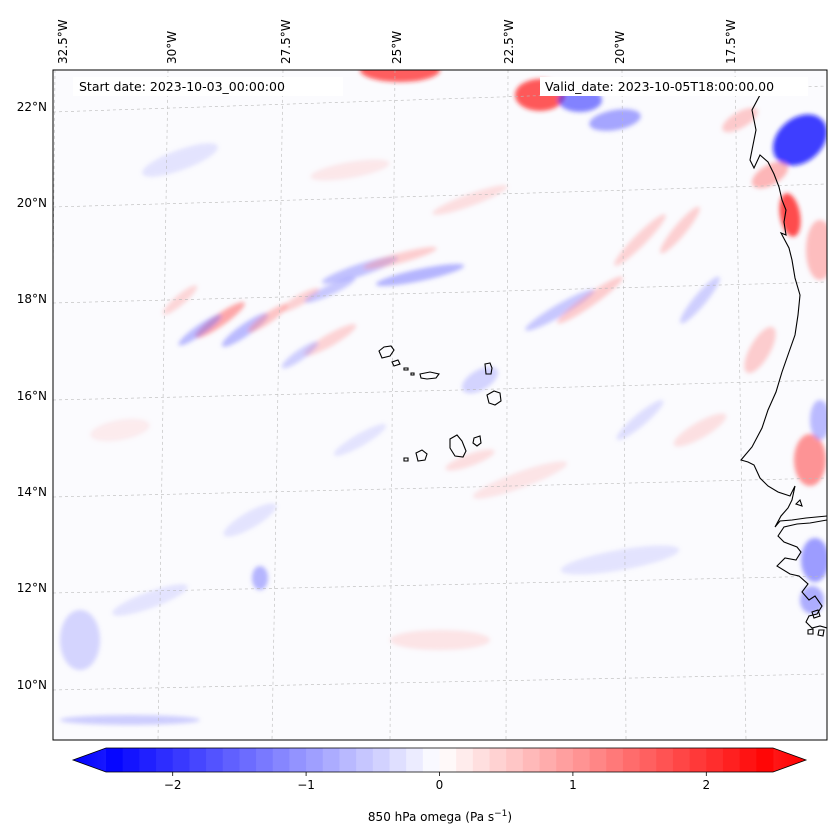  What do you see at coordinates (32, 203) in the screenshot?
I see `lat-label-20n: 20°N` at bounding box center [32, 203].